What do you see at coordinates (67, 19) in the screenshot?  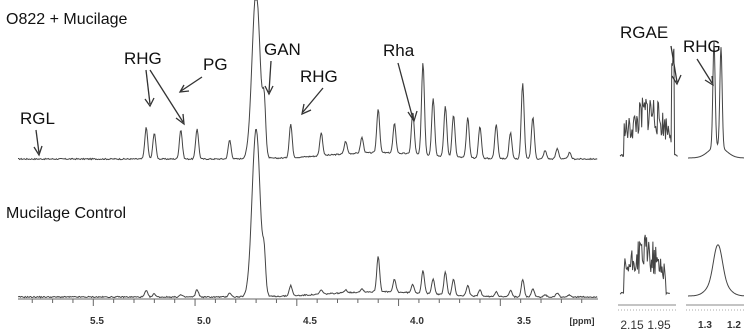 I see `spectrum-title-top: O822 + Mucilage` at bounding box center [67, 19].